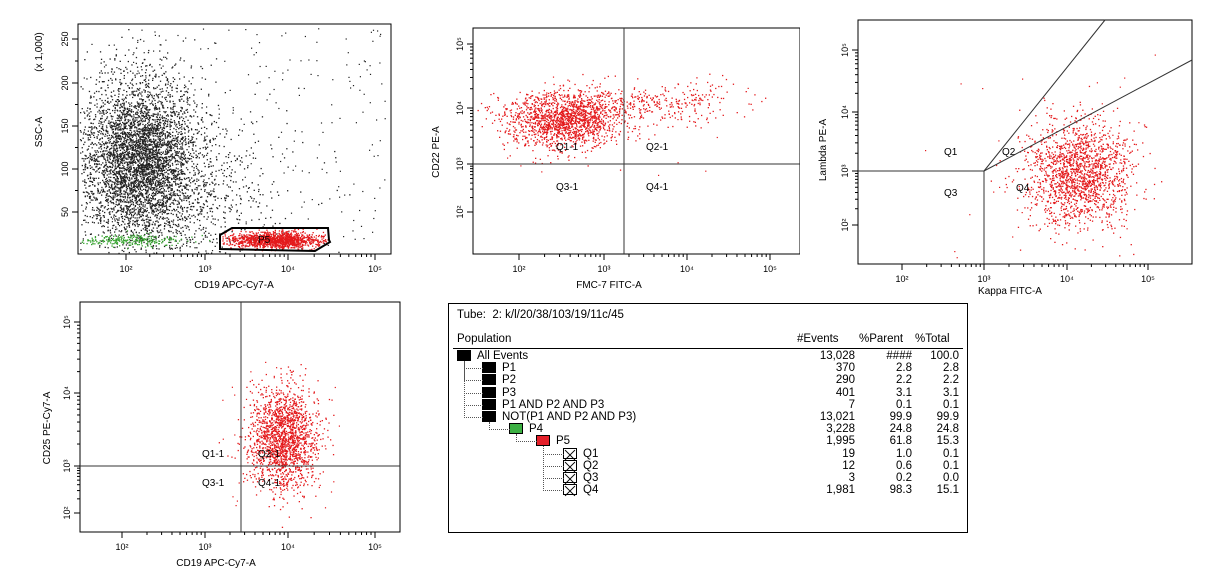  I want to click on y-tick-label: 150, so click(65, 125).